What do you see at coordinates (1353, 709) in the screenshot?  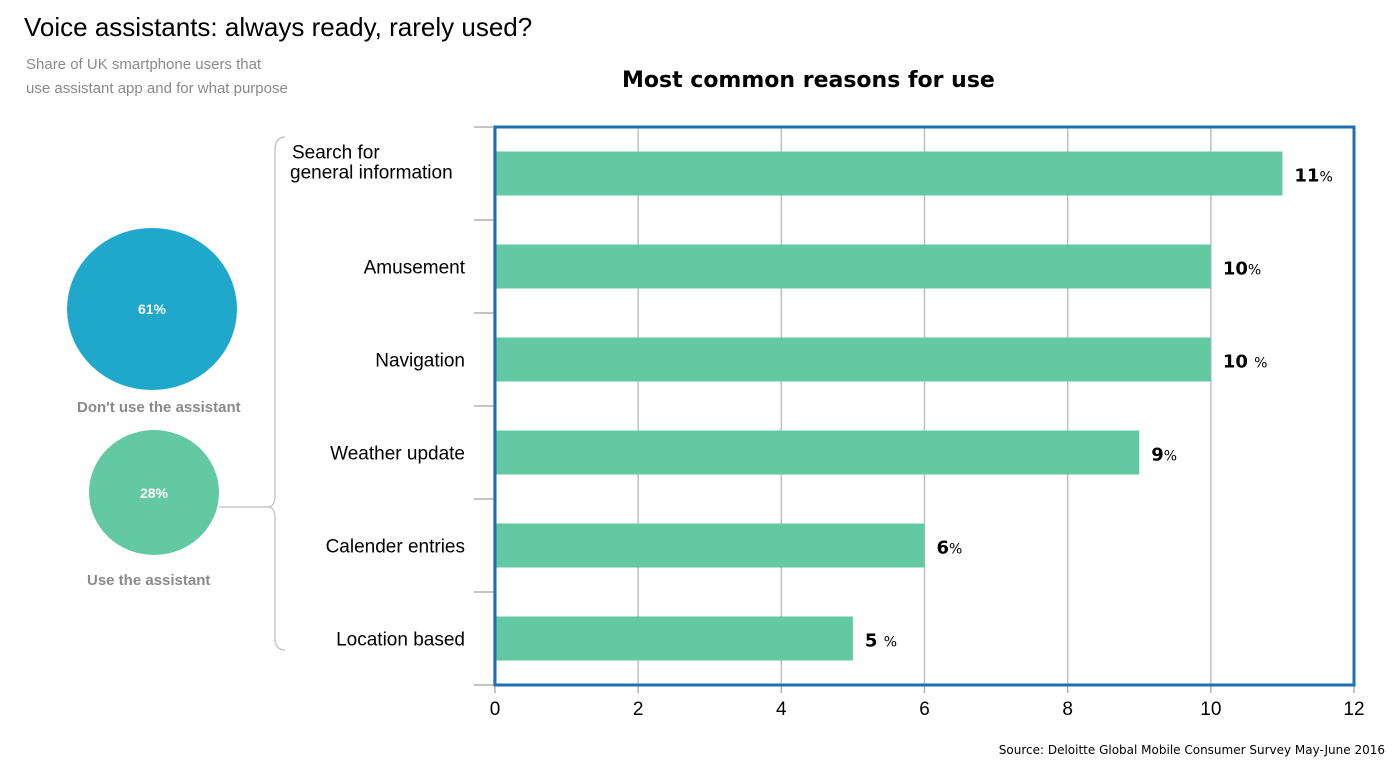 I see `x-tick-label: 12` at bounding box center [1353, 709].